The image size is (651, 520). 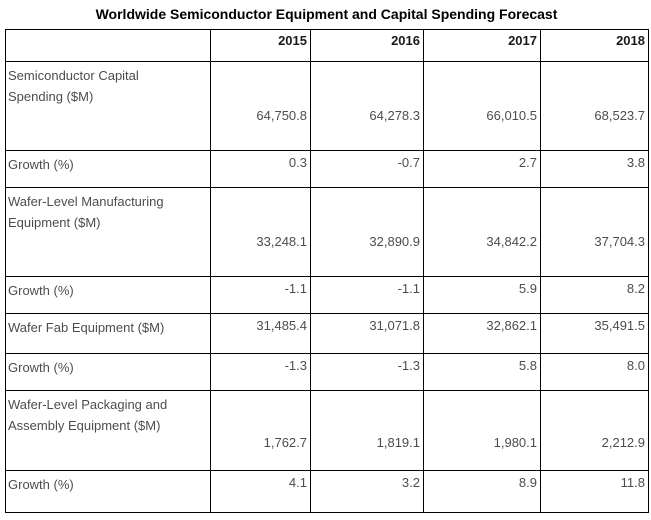 I want to click on value-cell: -0.7, so click(x=367, y=169).